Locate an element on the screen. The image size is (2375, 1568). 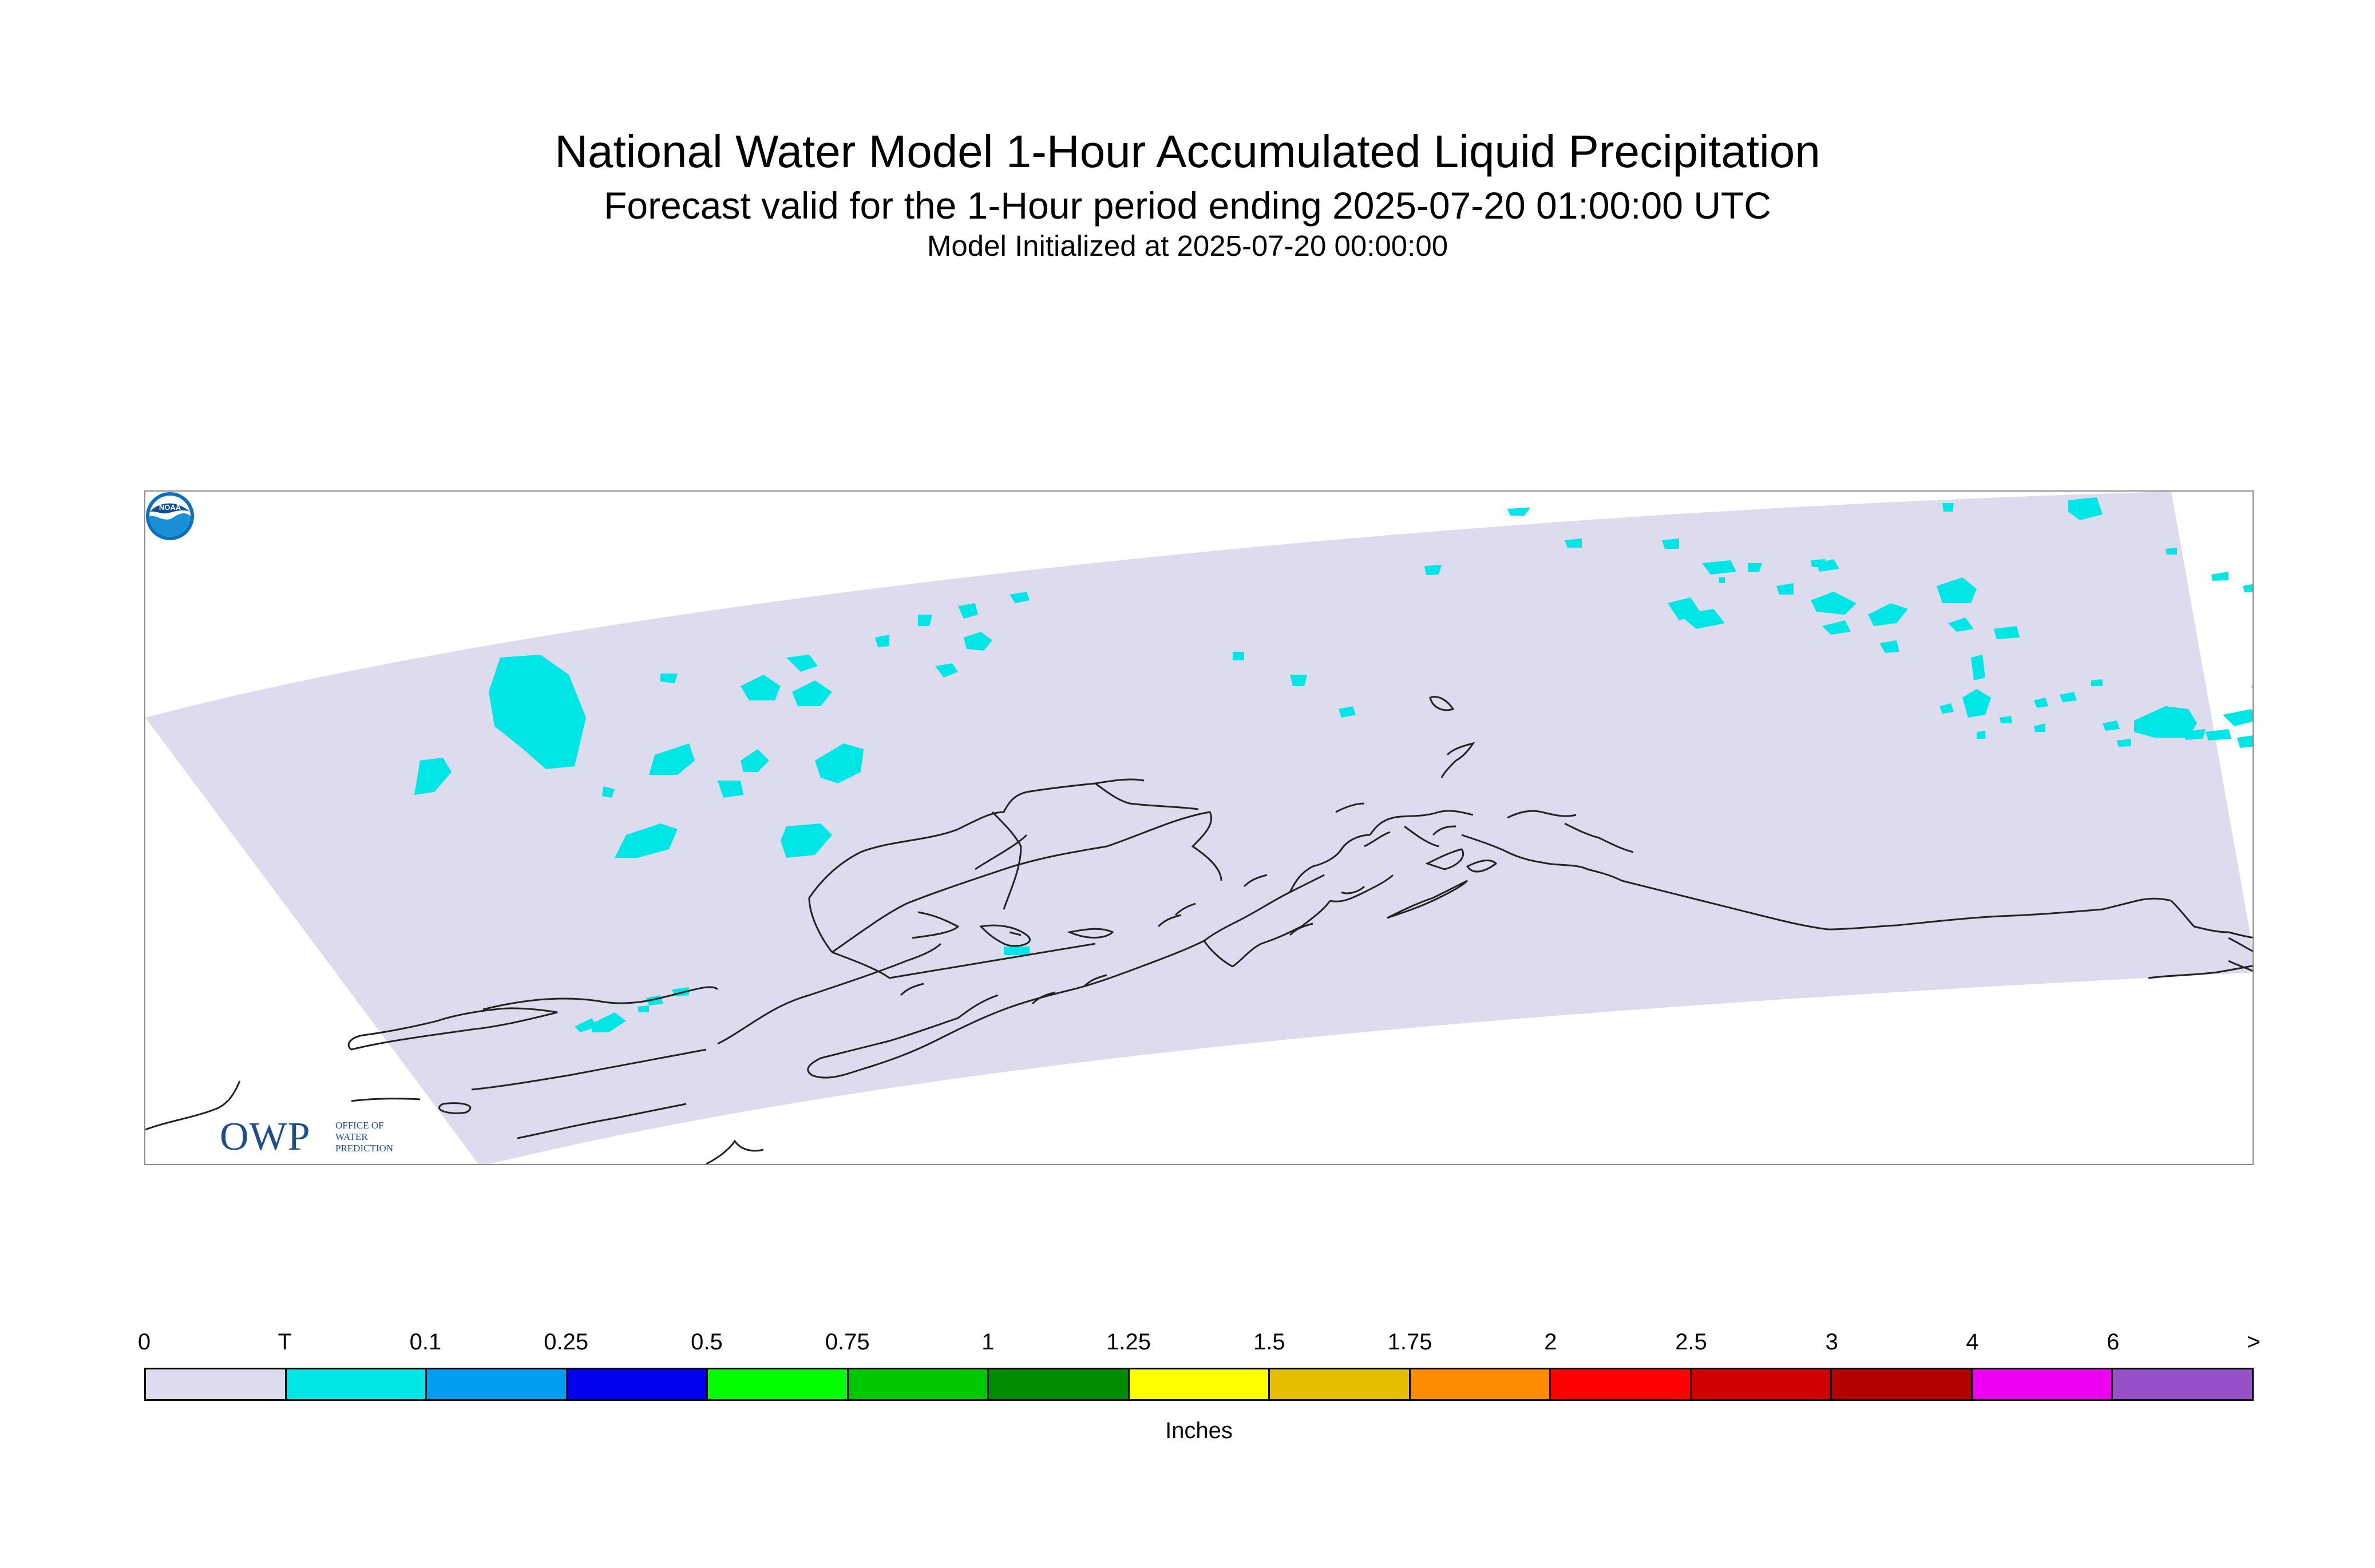
legend-tick-label: 2.5 is located at coordinates (1691, 1342).